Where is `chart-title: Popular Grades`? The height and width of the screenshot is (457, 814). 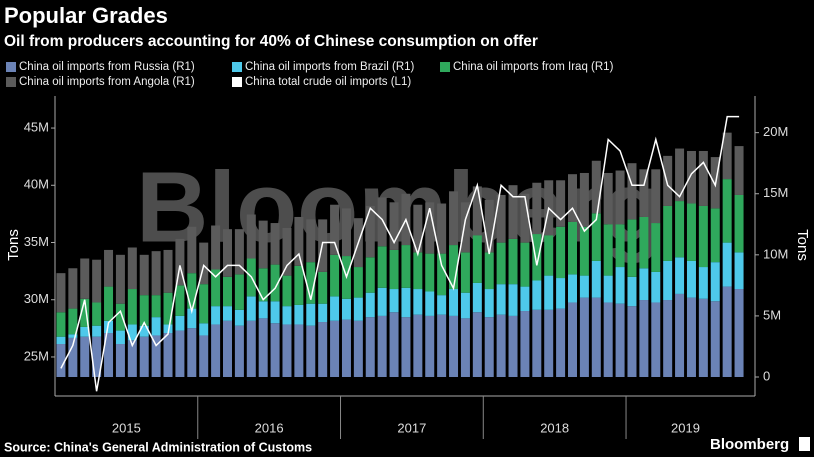
chart-title: Popular Grades is located at coordinates (86, 15).